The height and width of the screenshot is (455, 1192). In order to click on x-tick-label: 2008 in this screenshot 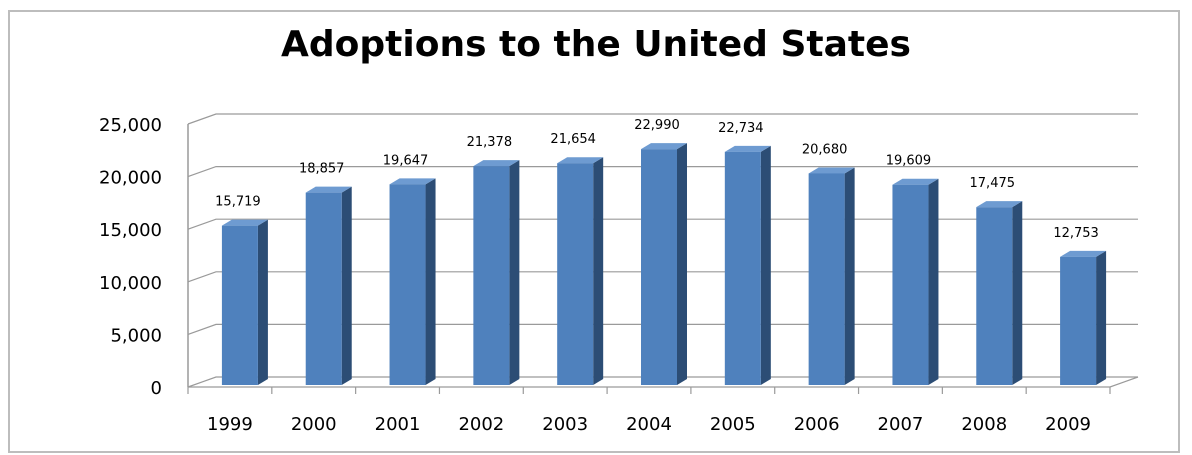, I will do `click(984, 424)`.